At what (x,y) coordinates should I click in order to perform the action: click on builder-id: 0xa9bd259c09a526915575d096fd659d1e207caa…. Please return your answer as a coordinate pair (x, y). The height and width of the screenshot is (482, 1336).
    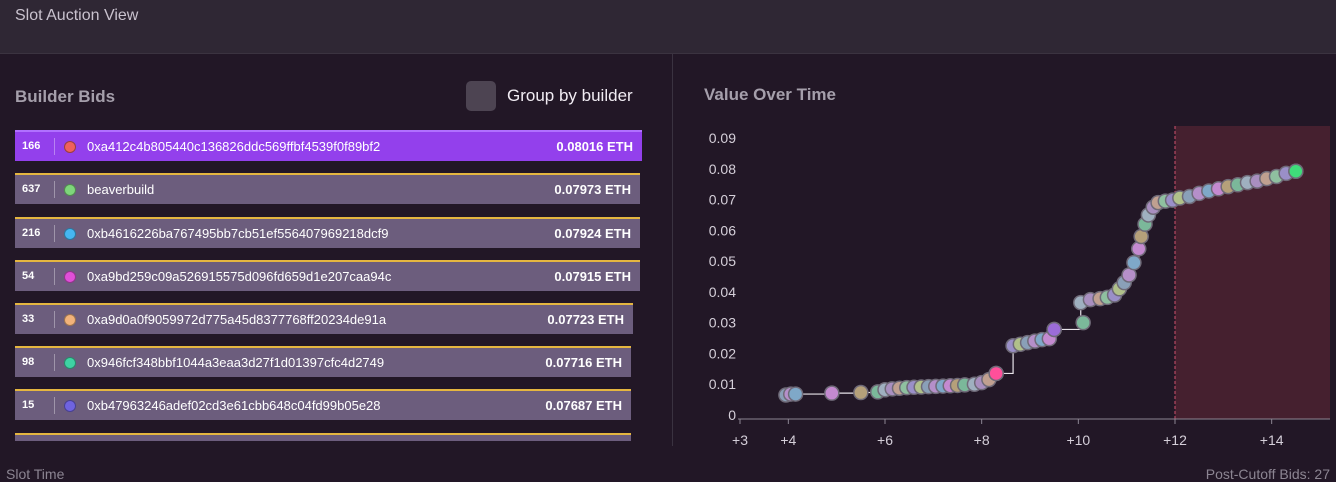
    Looking at the image, I should click on (239, 276).